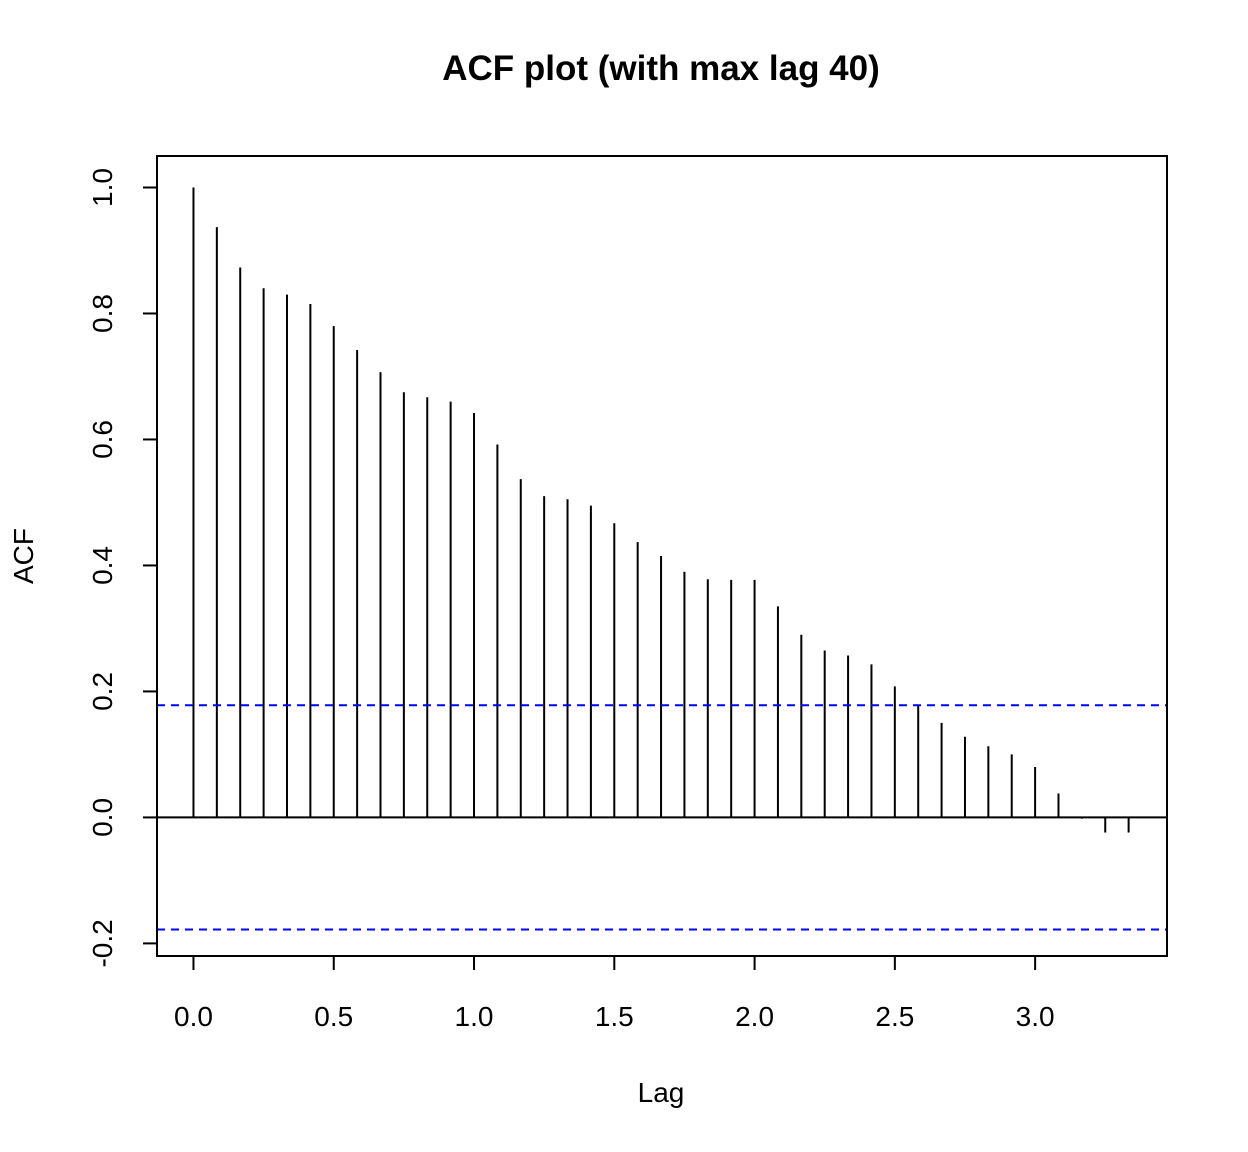  I want to click on x-tick-label: 3.0, so click(1035, 1016).